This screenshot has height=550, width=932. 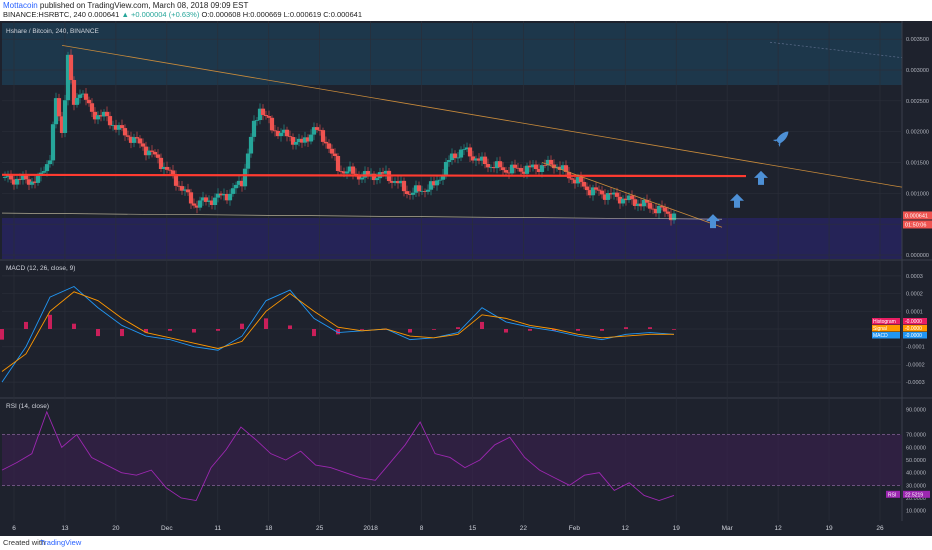 I want to click on macd-y-tick: -0.0001, so click(x=915, y=348).